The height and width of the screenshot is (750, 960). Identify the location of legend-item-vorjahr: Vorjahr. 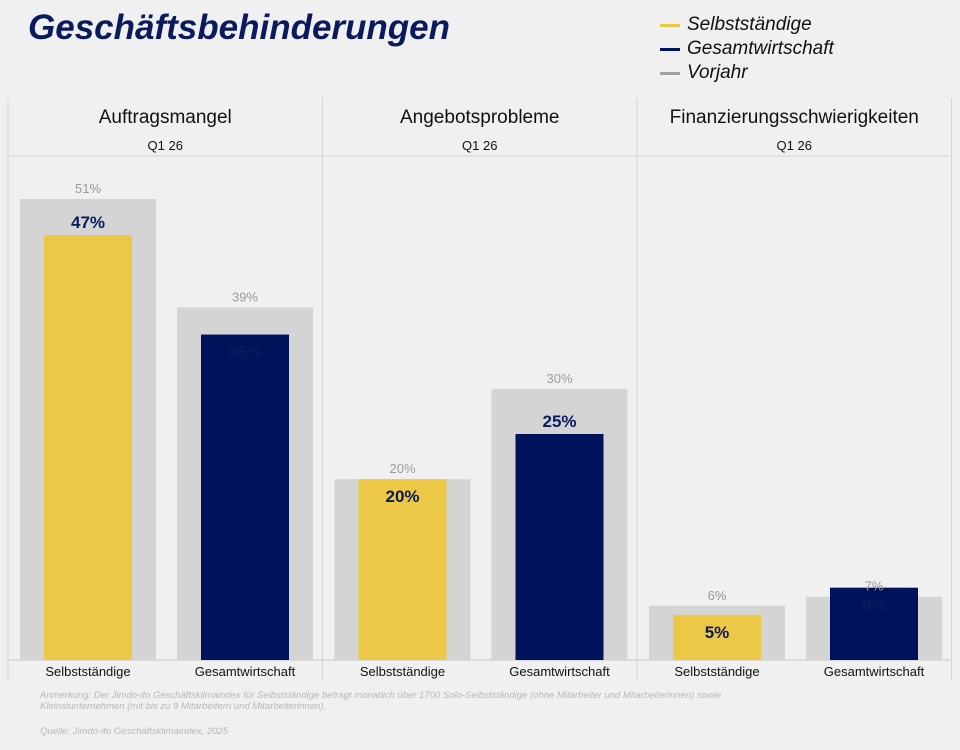
(747, 73).